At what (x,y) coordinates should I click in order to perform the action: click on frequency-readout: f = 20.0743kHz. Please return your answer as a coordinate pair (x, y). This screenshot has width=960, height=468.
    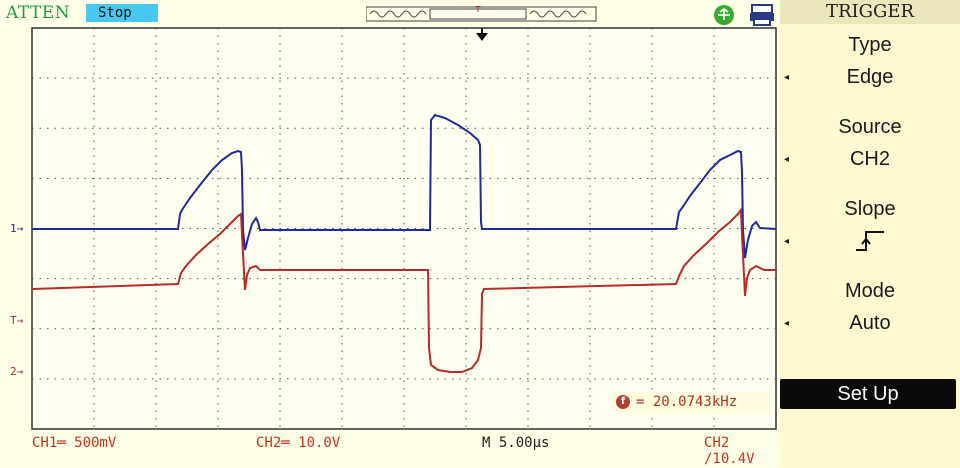
    Looking at the image, I should click on (690, 403).